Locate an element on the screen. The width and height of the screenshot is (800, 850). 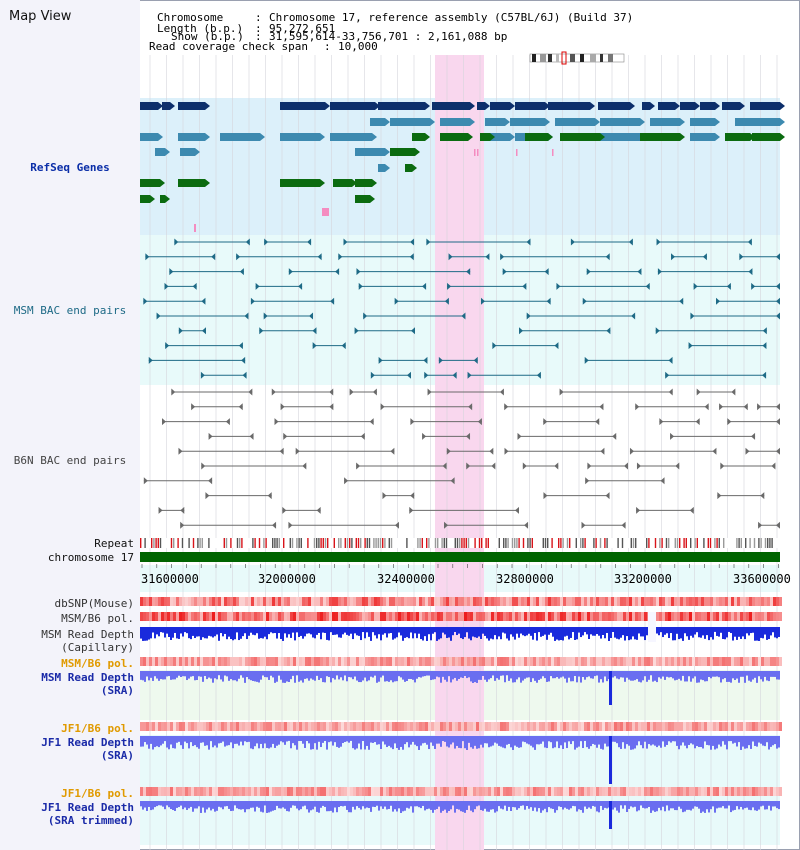
ideogram-marker is located at coordinates (564, 58).